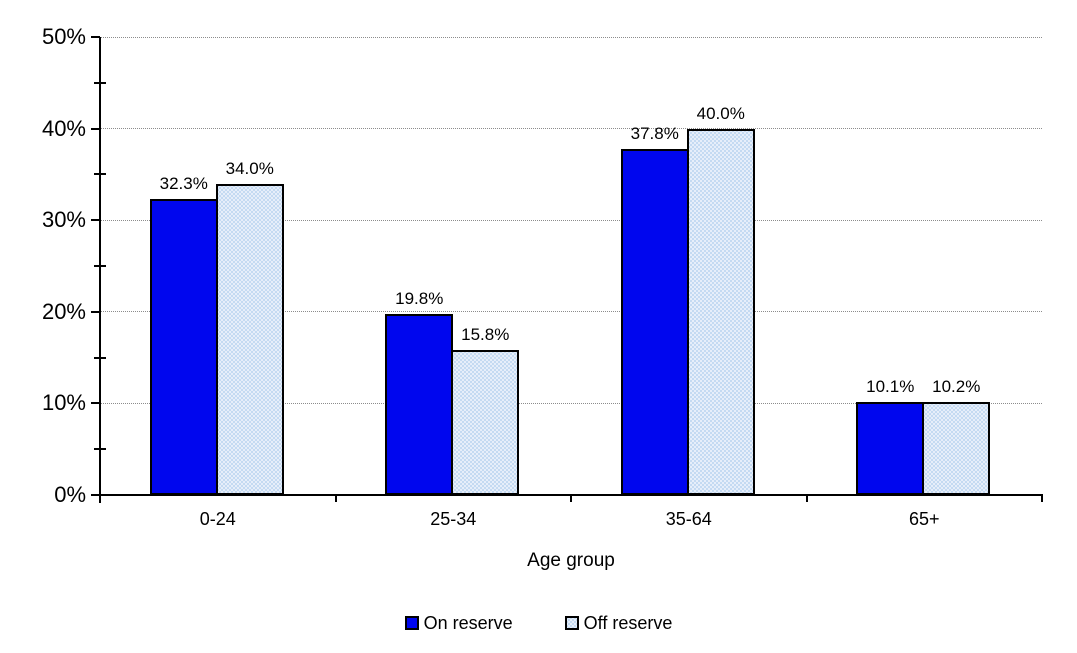  What do you see at coordinates (100, 270) in the screenshot?
I see `y-axis-line` at bounding box center [100, 270].